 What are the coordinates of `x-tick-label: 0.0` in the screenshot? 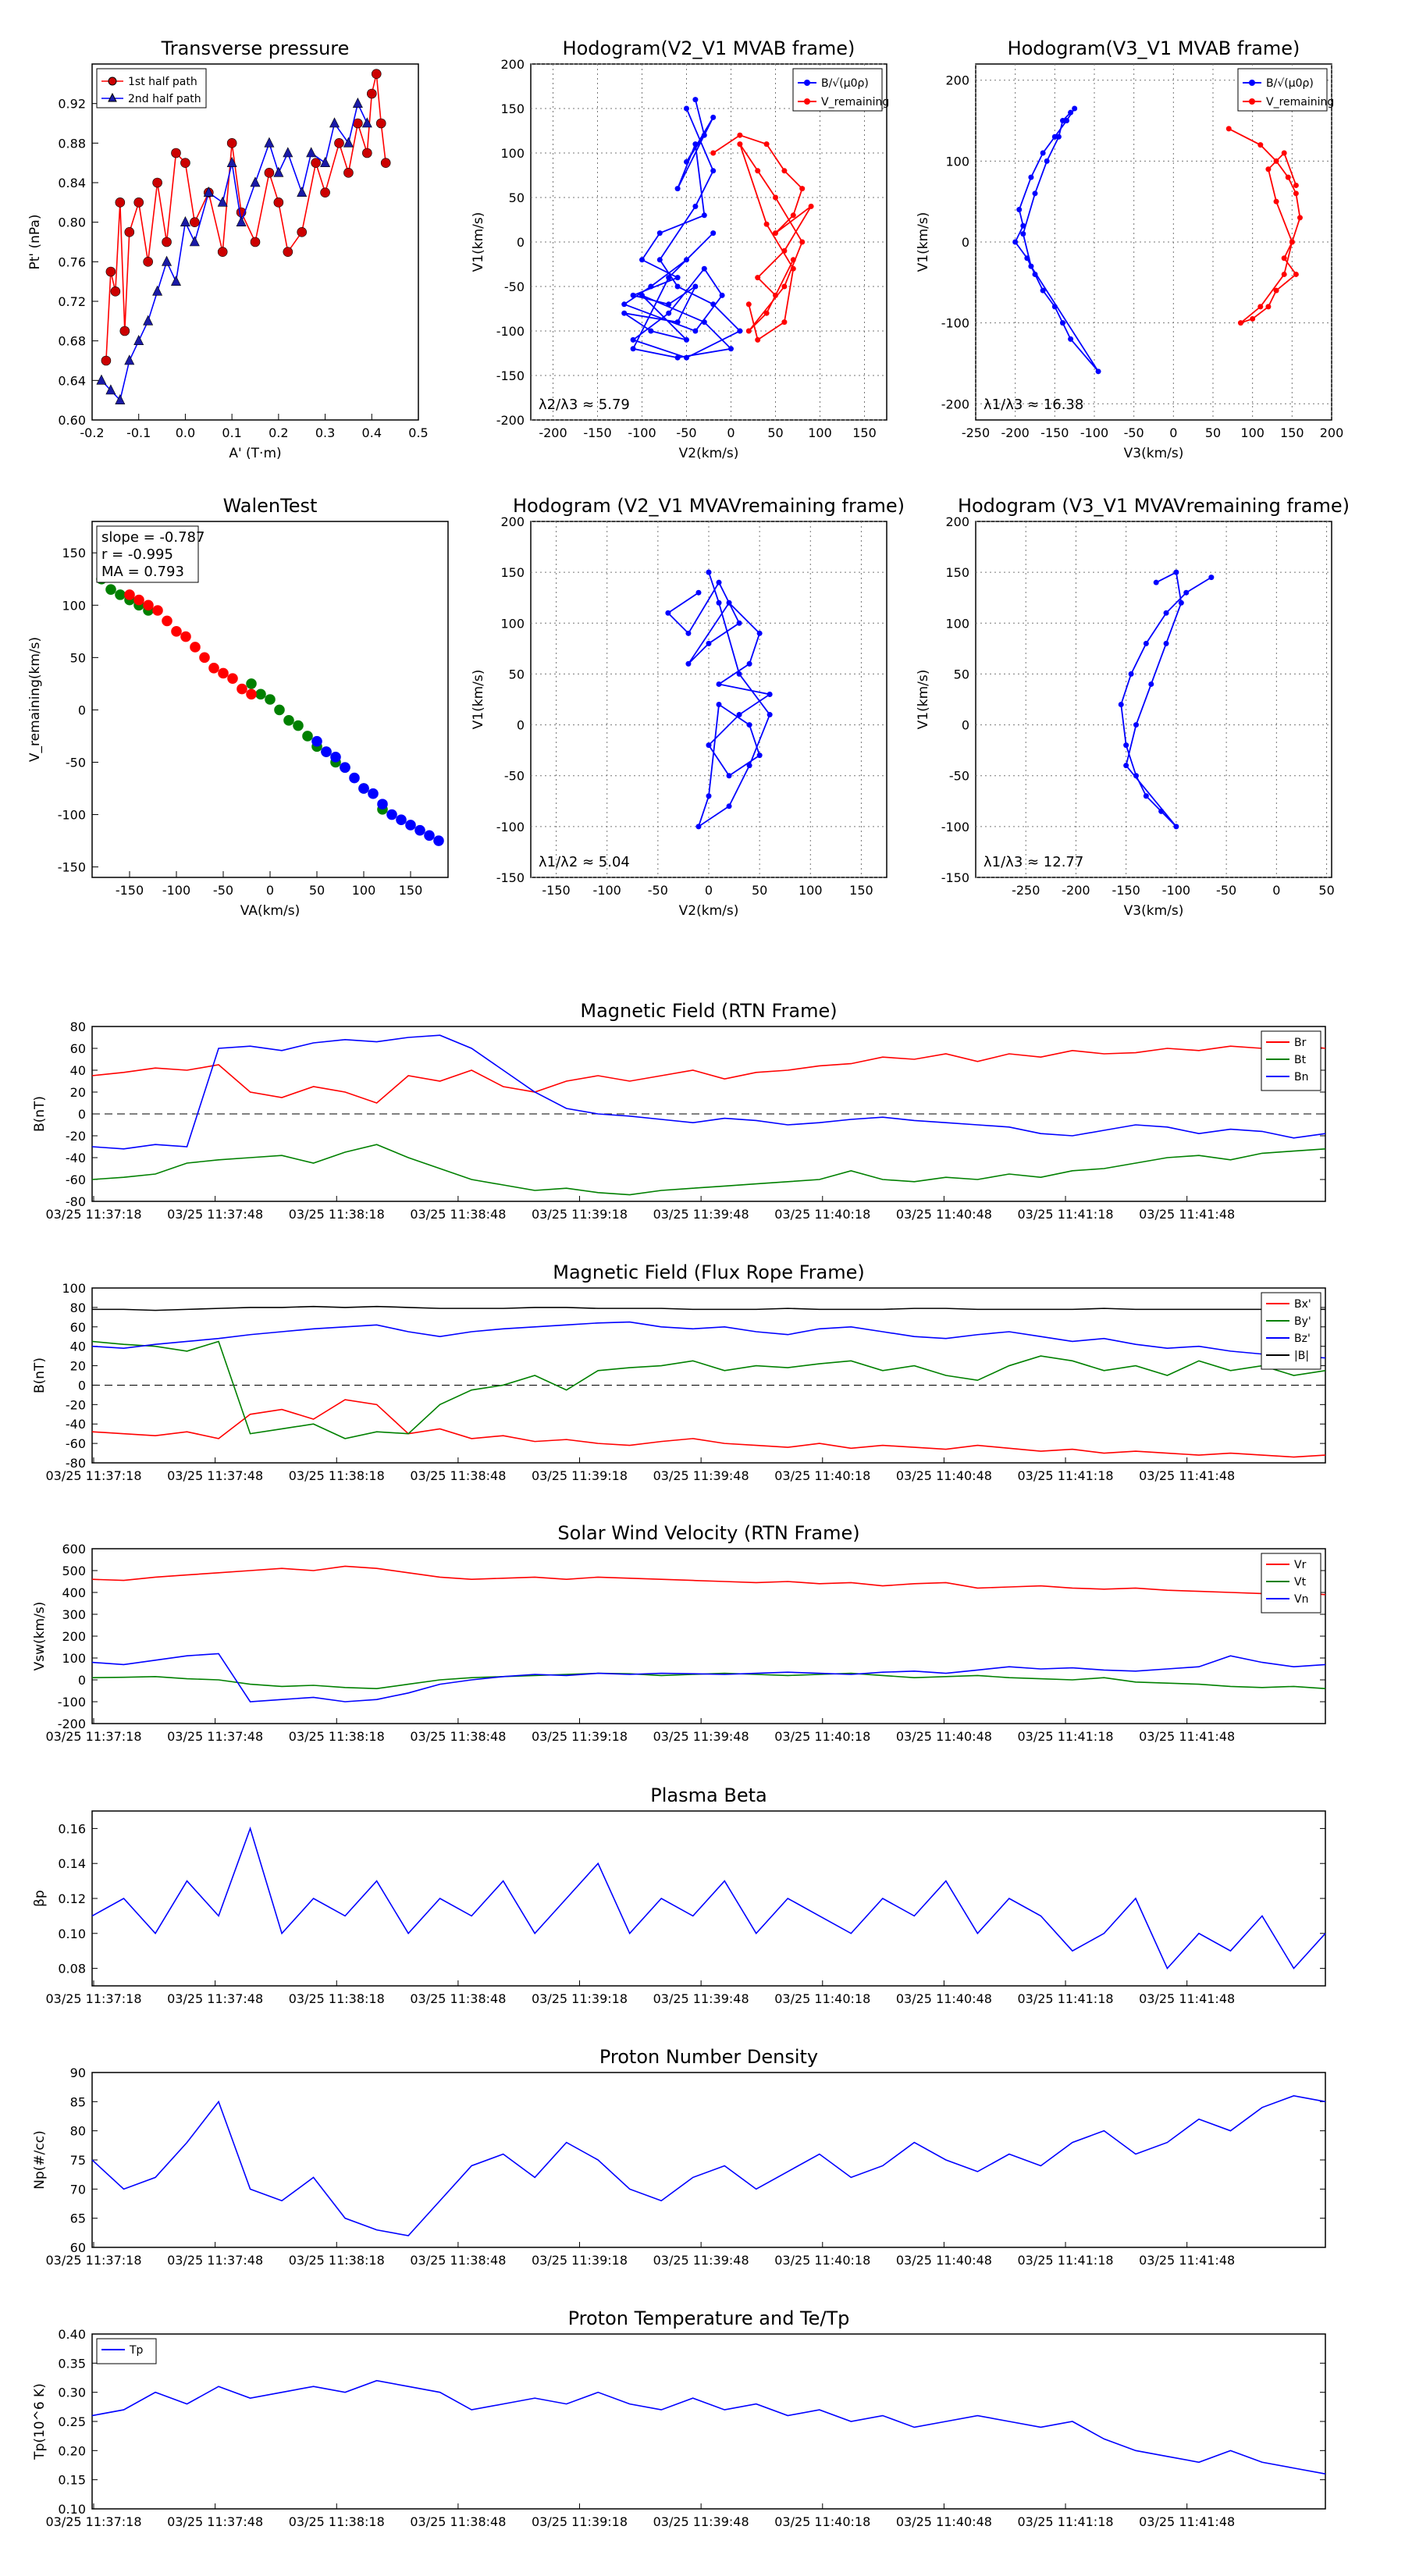 It's located at (186, 432).